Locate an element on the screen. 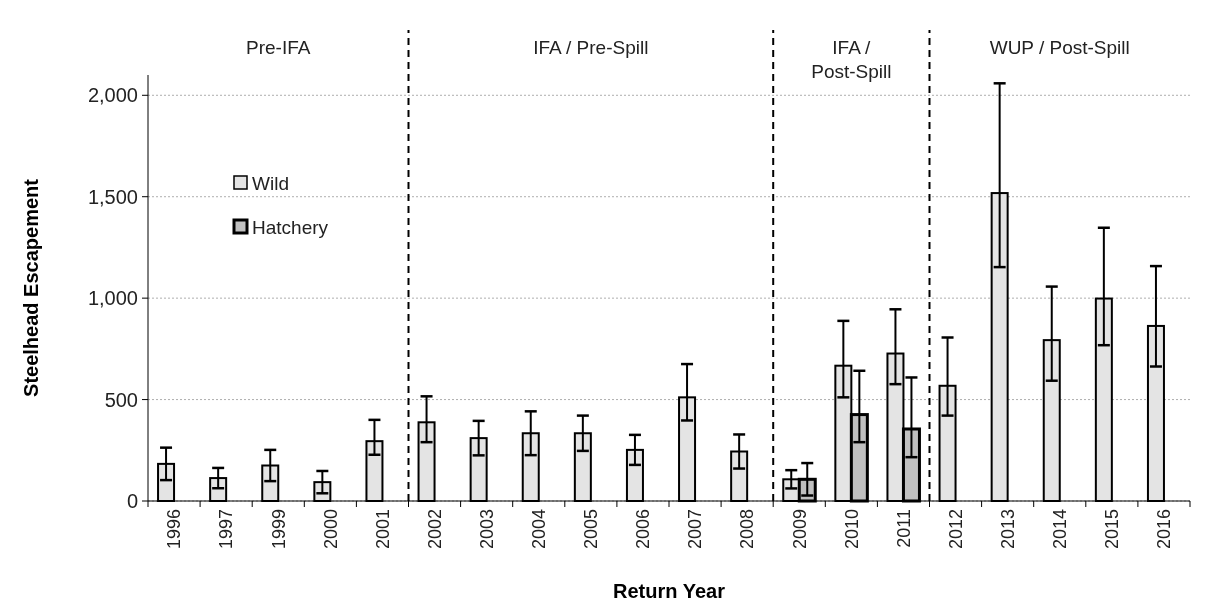 This screenshot has height=611, width=1210. x-tick-label: 2014 is located at coordinates (1060, 529).